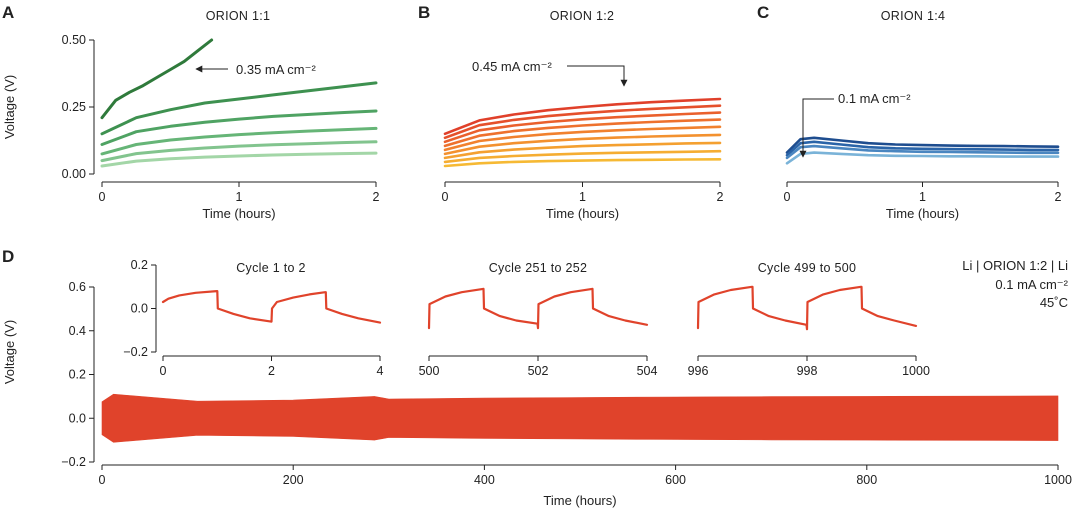 This screenshot has width=1080, height=511. Describe the element at coordinates (102, 197) in the screenshot. I see `a-x-tick-label: 0` at that location.